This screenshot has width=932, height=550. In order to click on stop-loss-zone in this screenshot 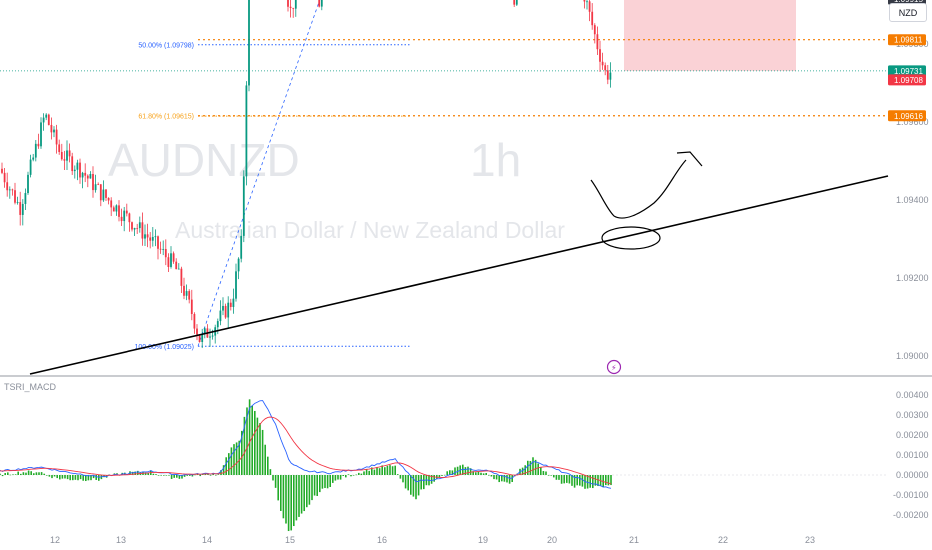, I will do `click(710, 35)`.